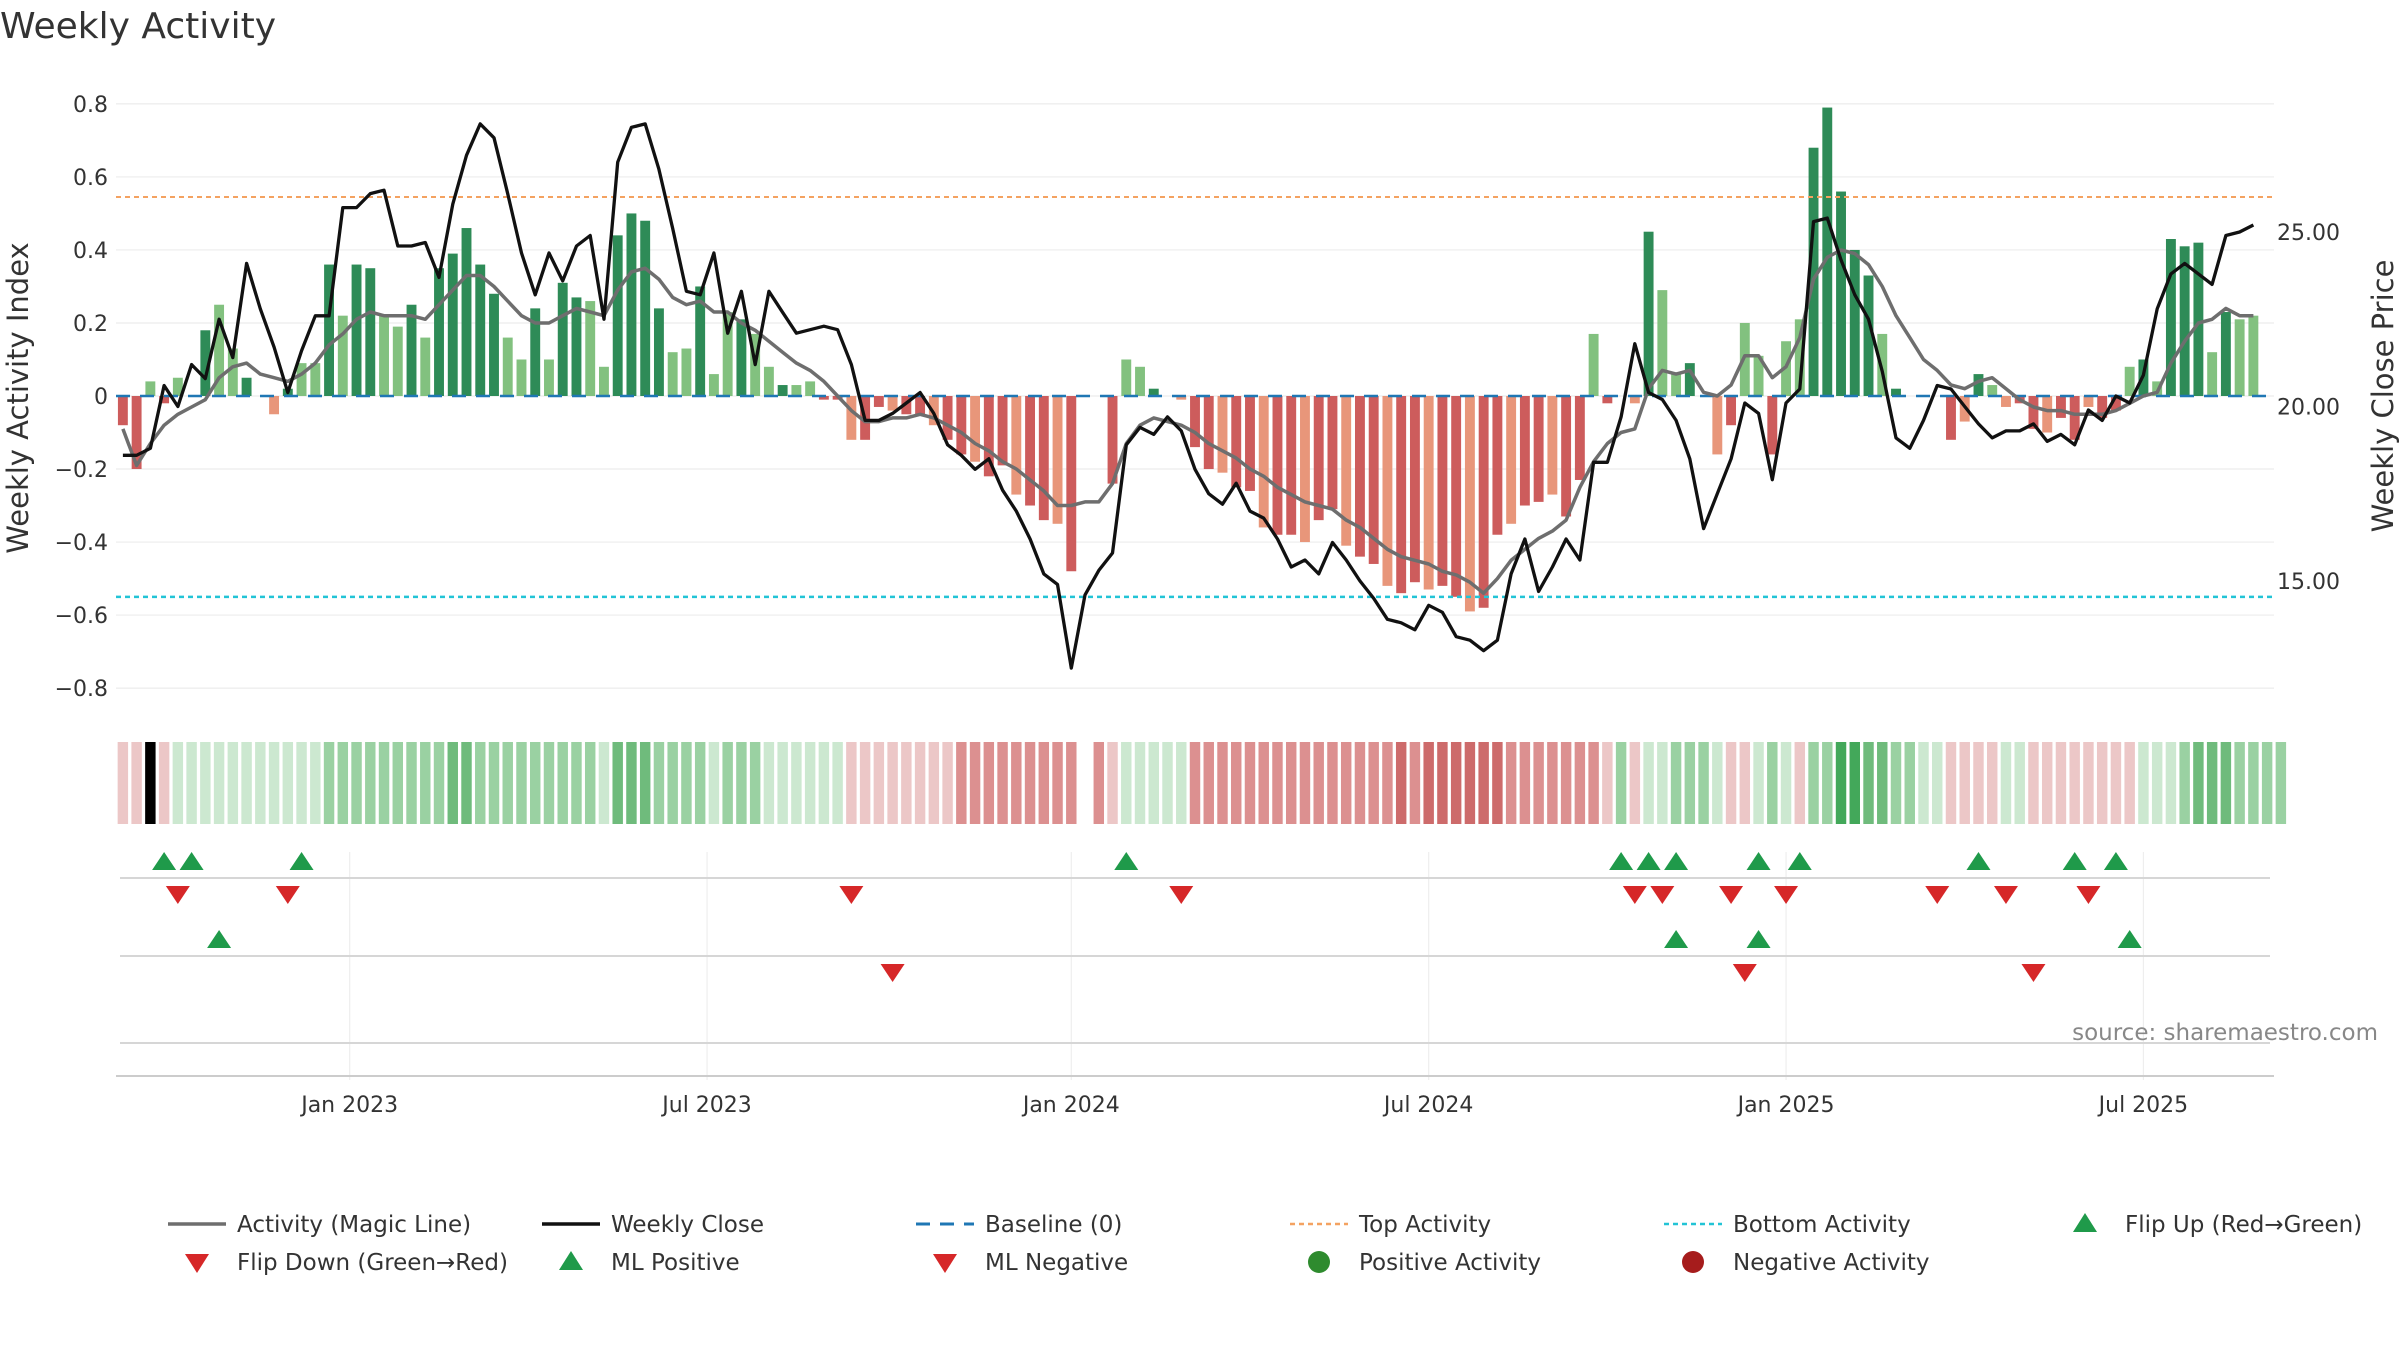 The image size is (2400, 1350). I want to click on legend-item: Flip Down (Green→Red), so click(346, 1263).